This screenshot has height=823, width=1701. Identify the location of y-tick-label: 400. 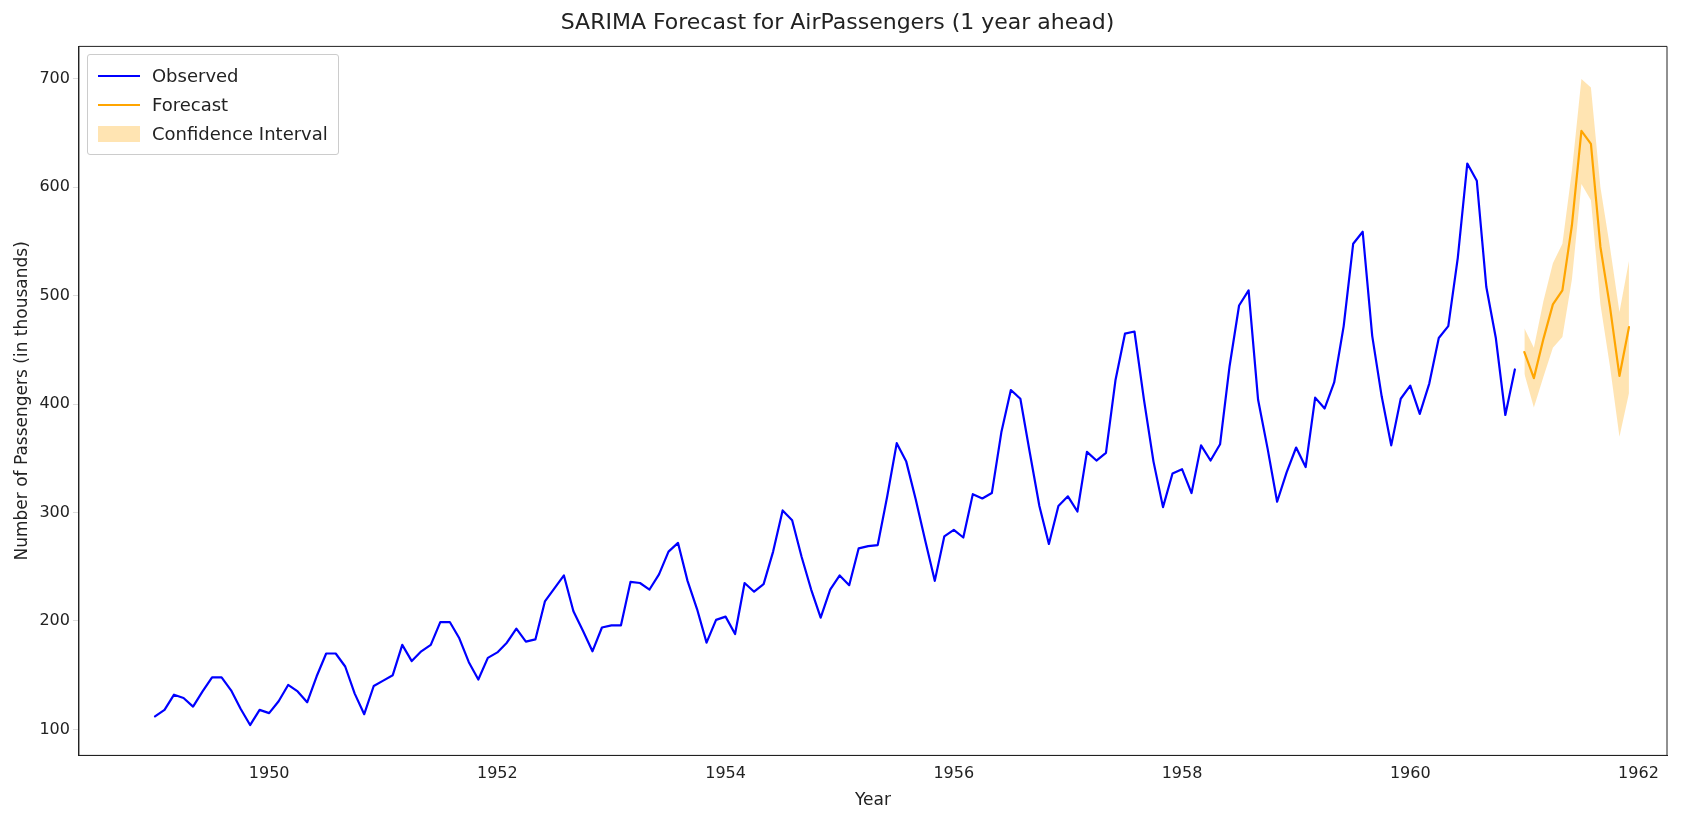
(54, 403).